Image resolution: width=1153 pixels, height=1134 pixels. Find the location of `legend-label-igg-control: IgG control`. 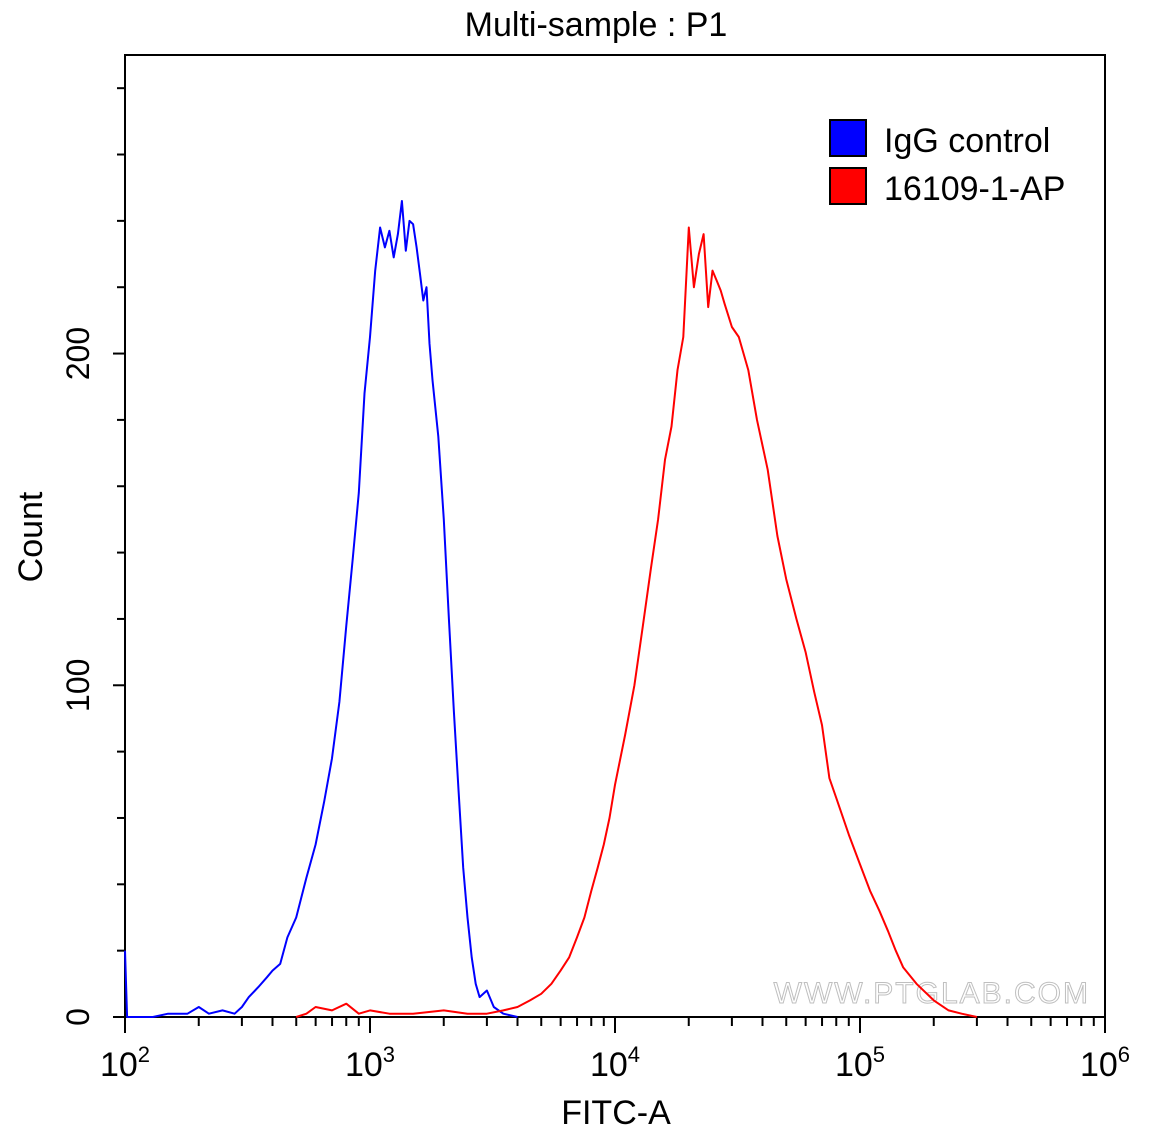

legend-label-igg-control: IgG control is located at coordinates (967, 141).